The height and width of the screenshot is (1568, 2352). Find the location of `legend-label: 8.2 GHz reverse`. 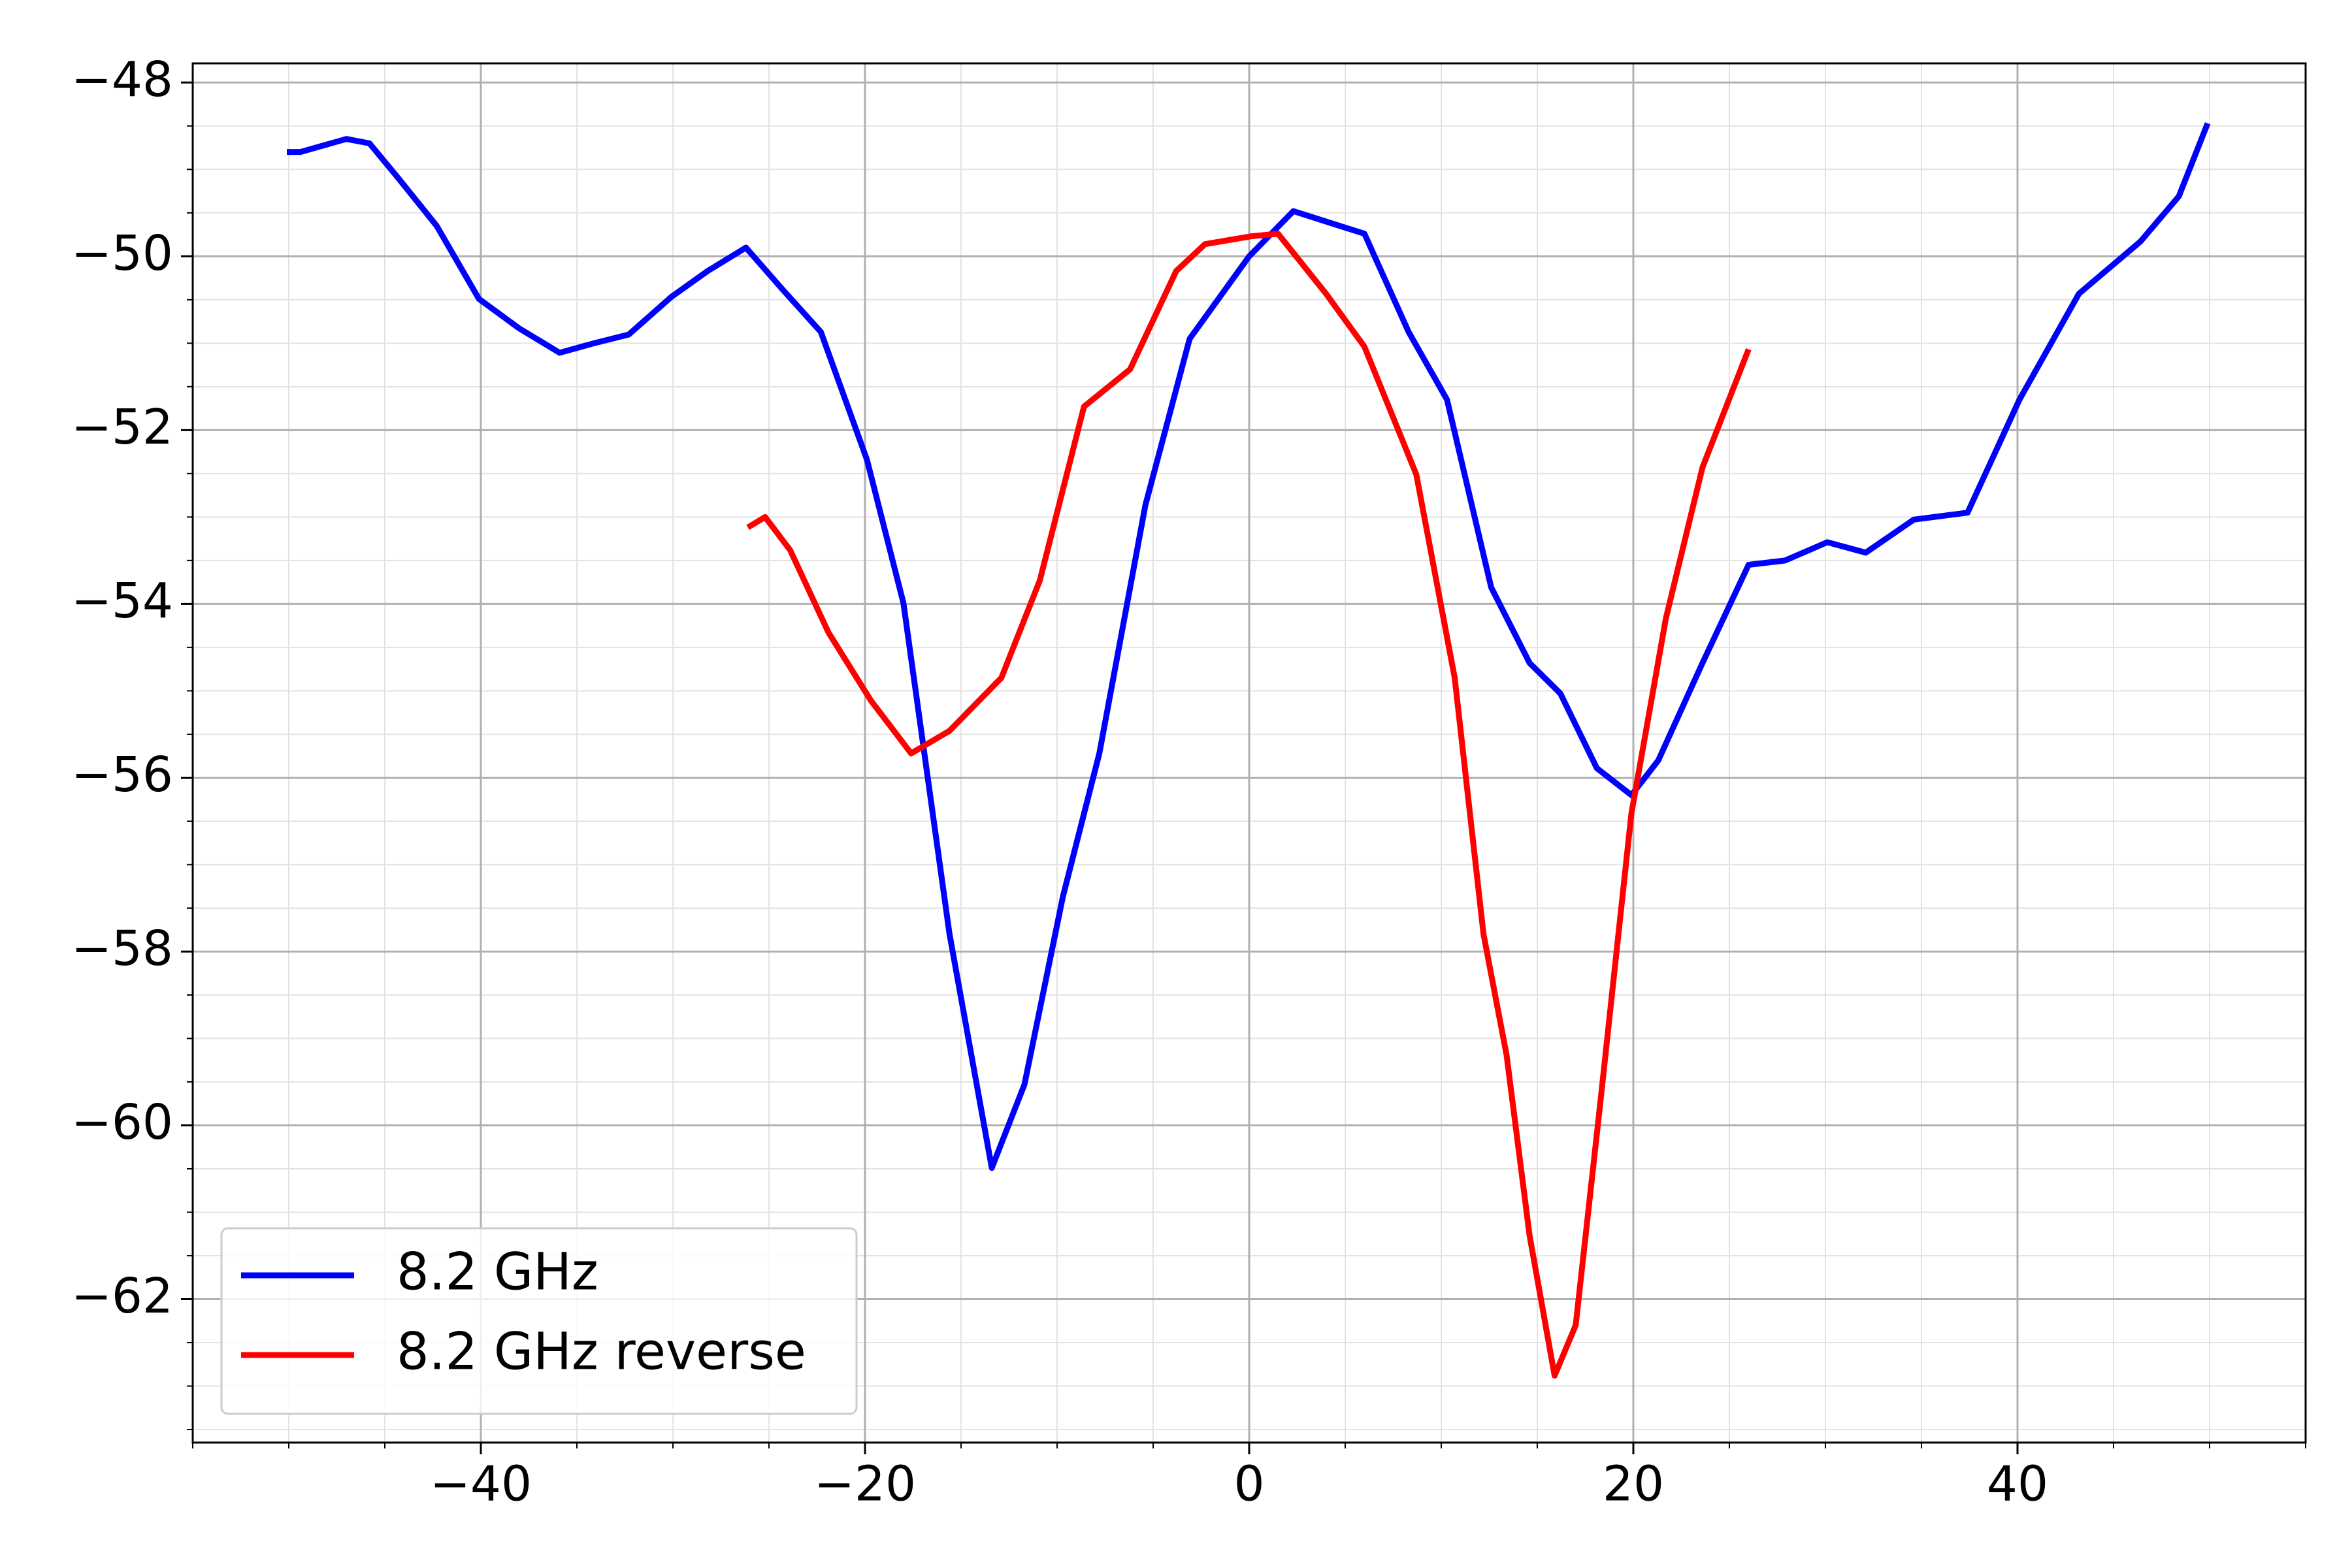

legend-label: 8.2 GHz reverse is located at coordinates (601, 1351).